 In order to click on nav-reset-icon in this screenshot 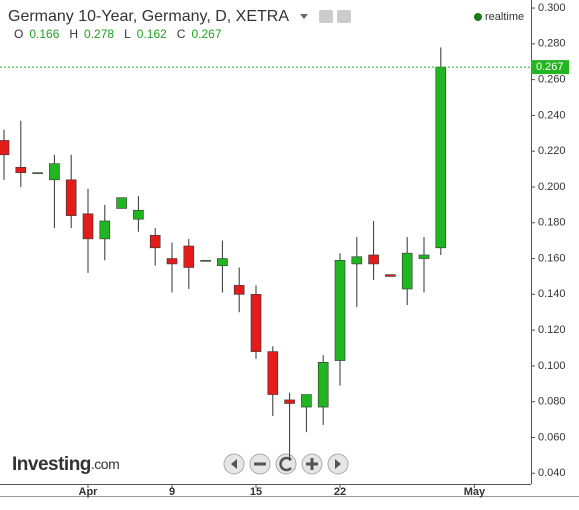, I will do `click(285, 464)`.